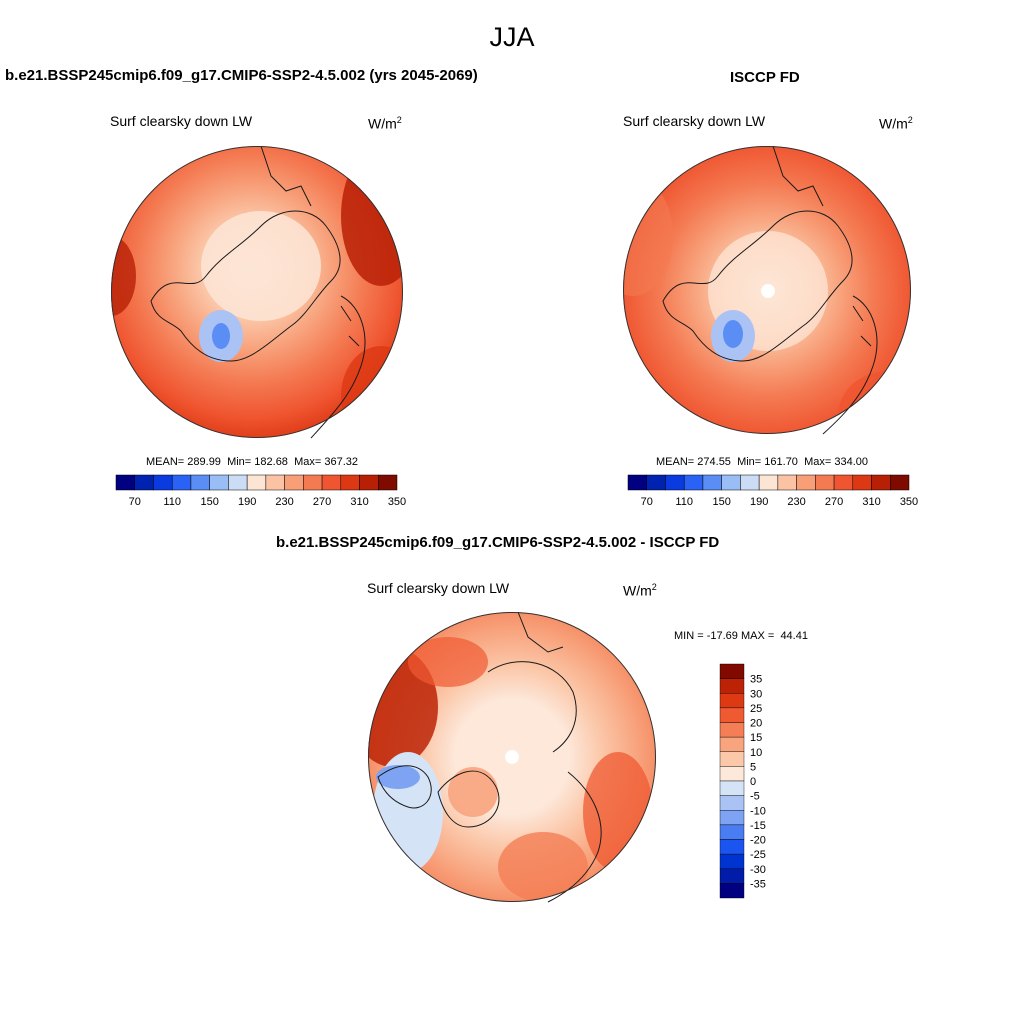  What do you see at coordinates (252, 462) in the screenshot?
I see `model-stats: MEAN= 289.99 Min= 182.68 Max= 367.32` at bounding box center [252, 462].